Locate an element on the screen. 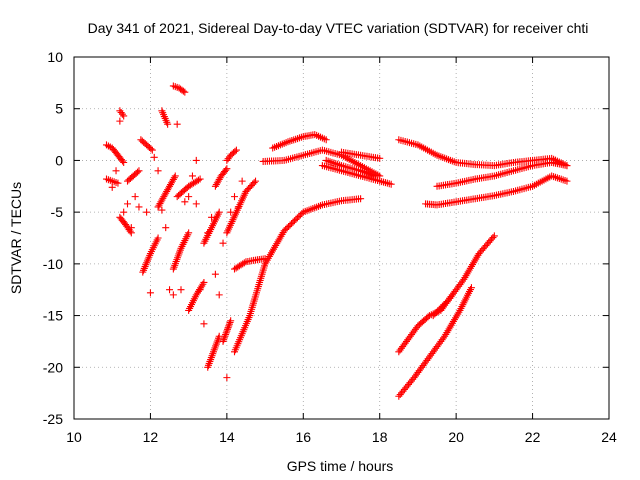 Image resolution: width=640 pixels, height=480 pixels. arc-a6-point is located at coordinates (151, 149).